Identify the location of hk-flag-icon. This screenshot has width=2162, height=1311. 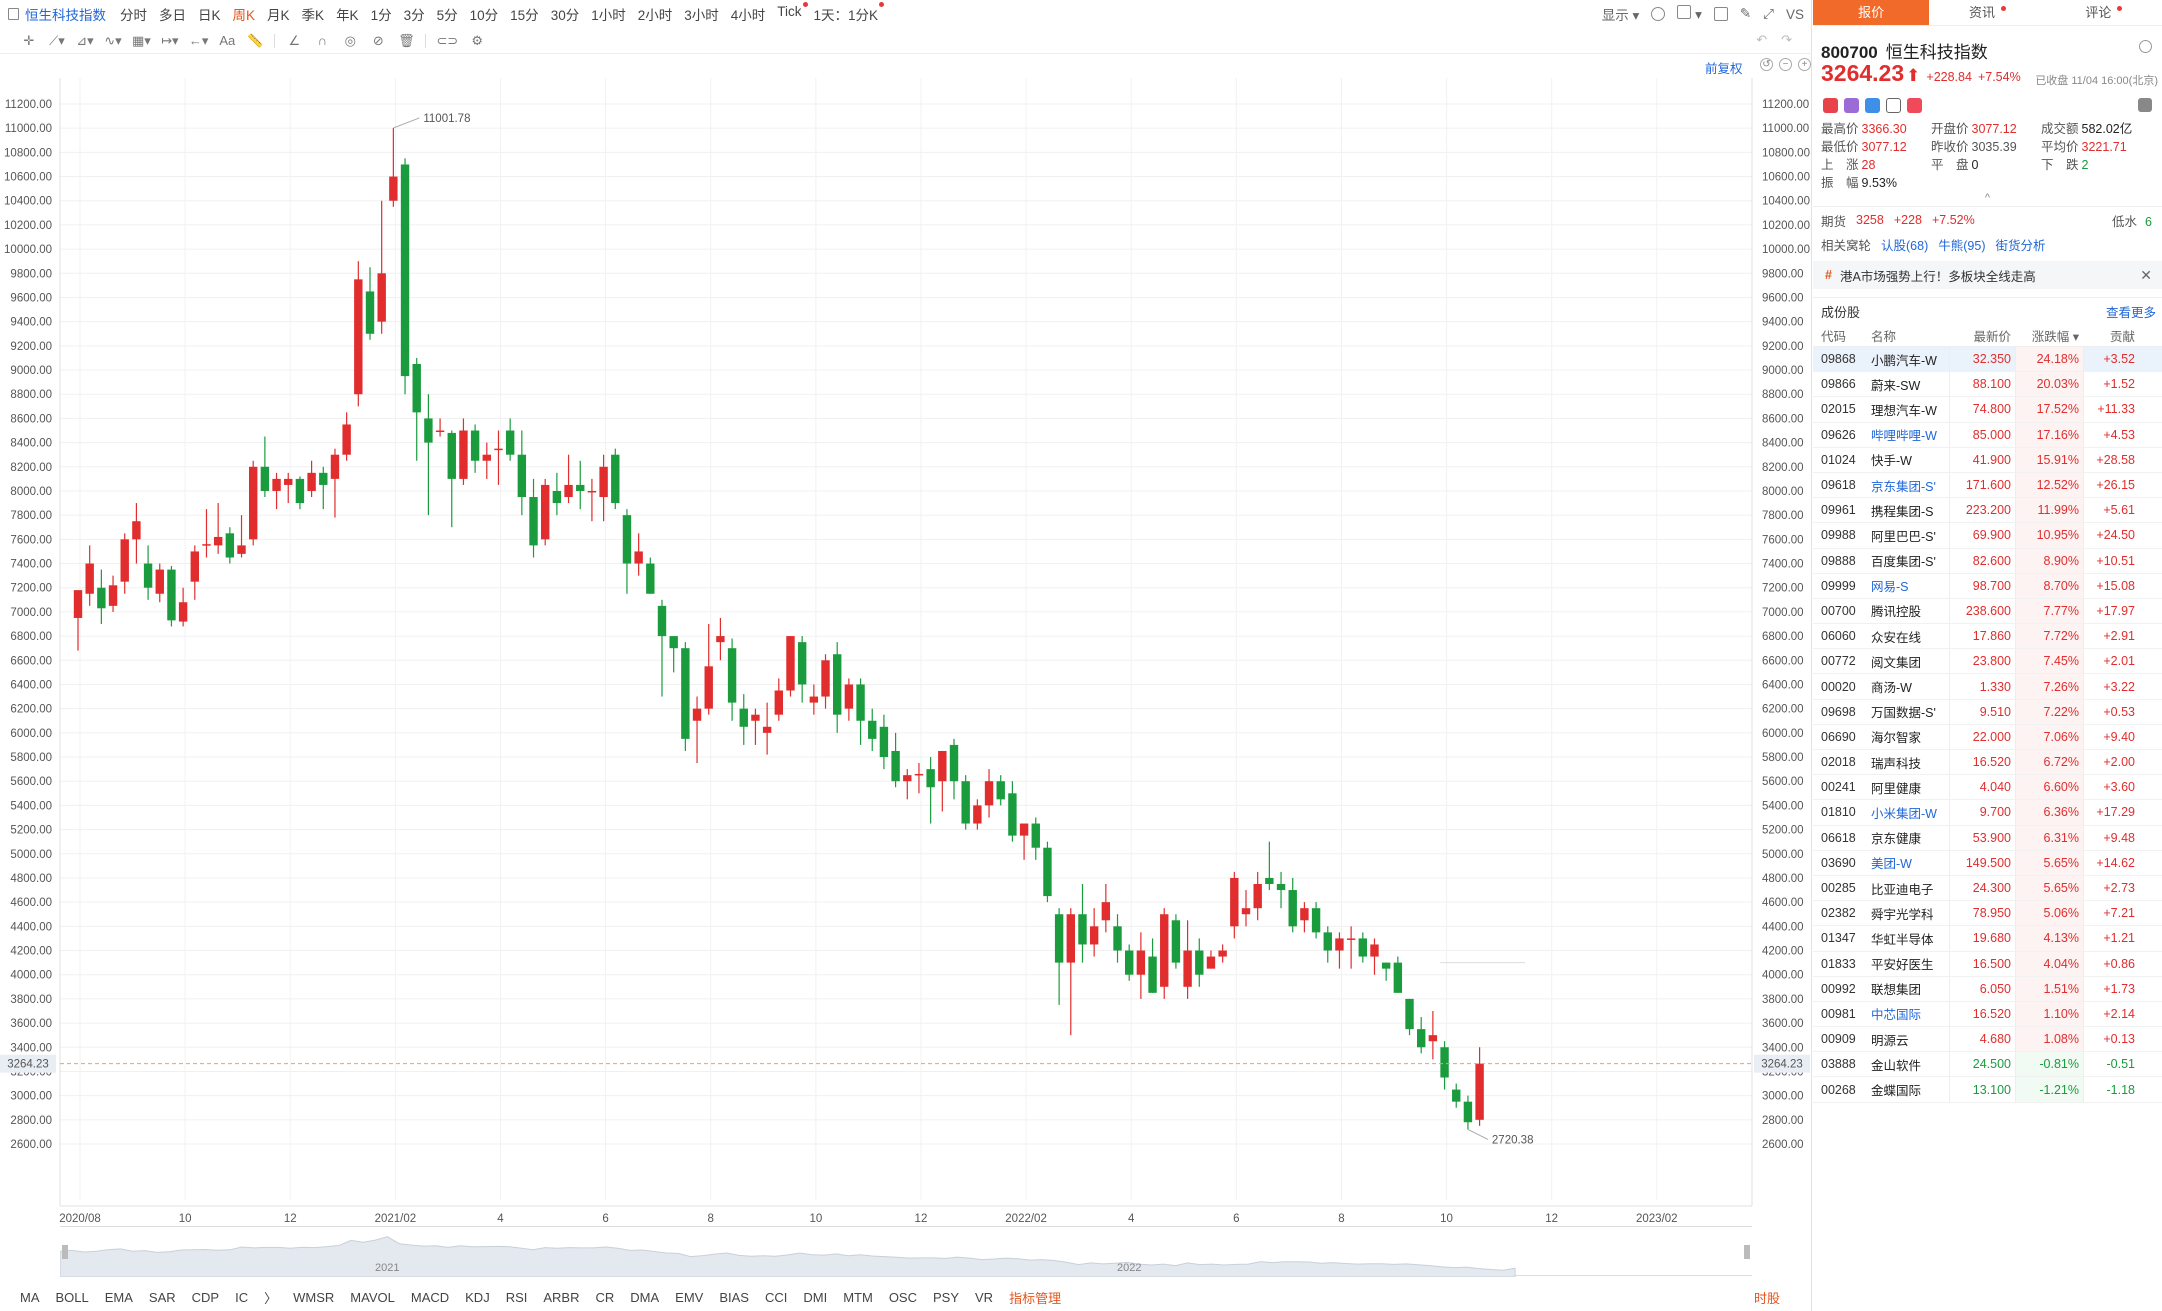
(1830, 105).